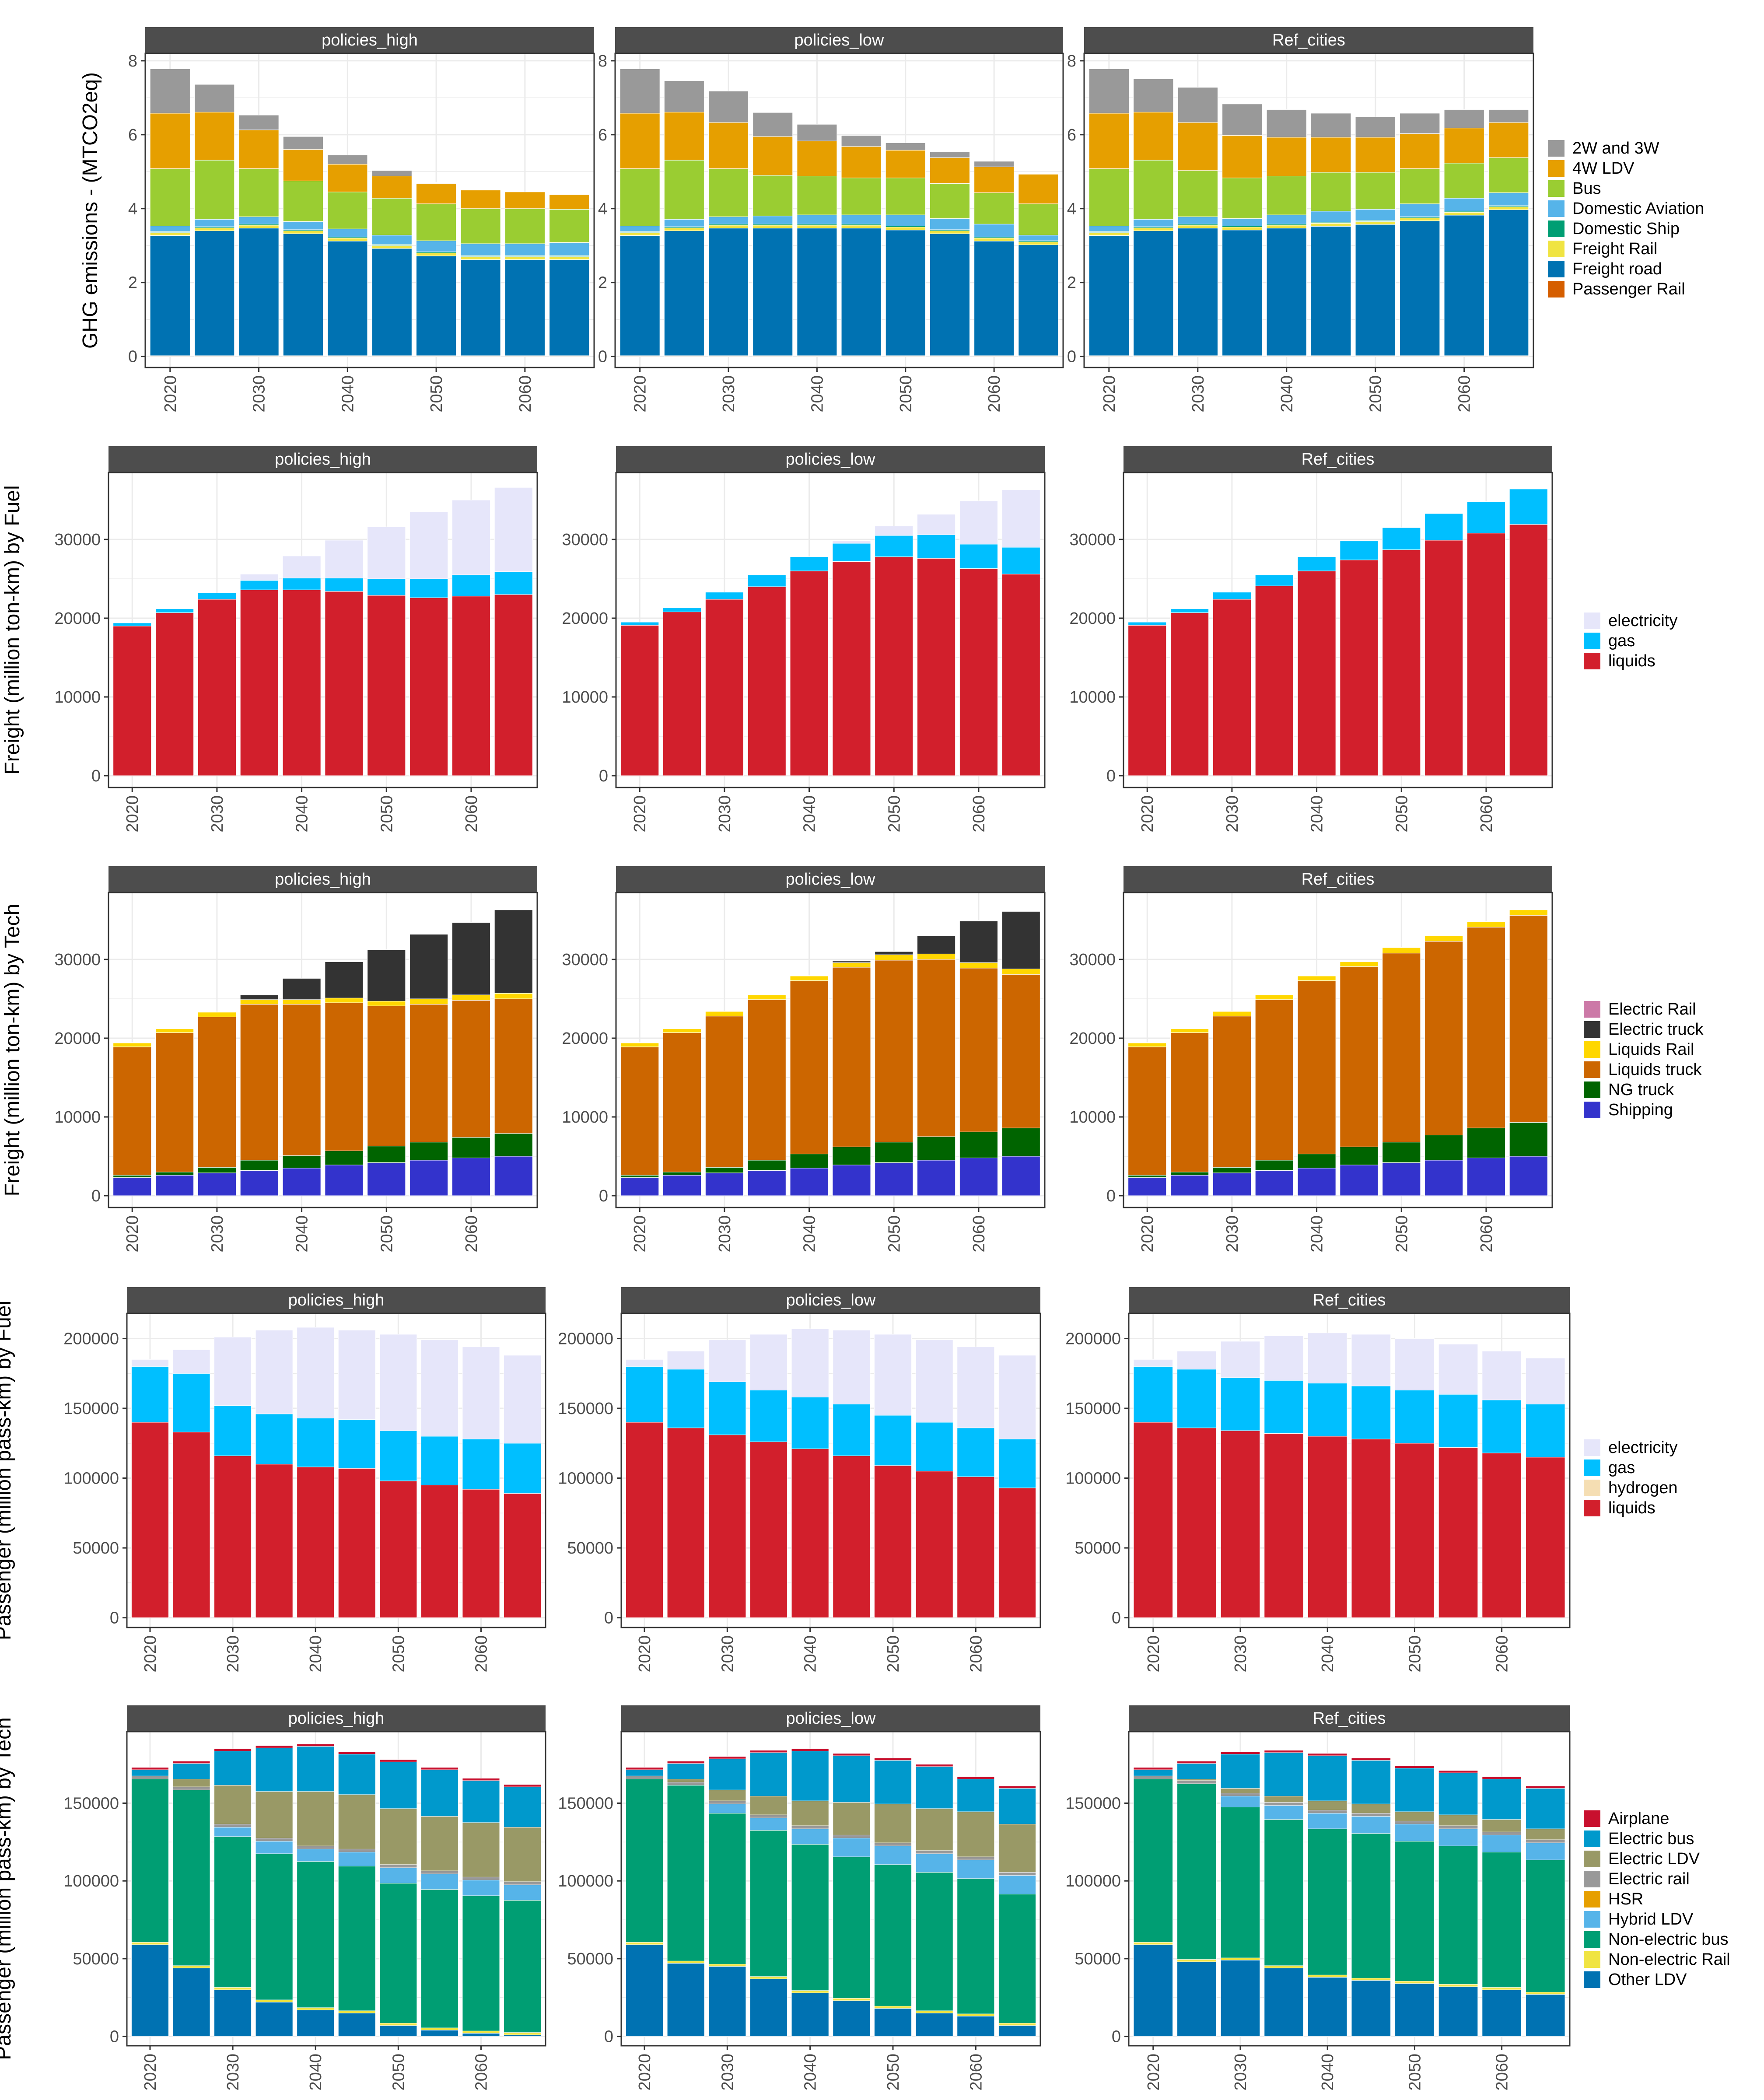  I want to click on y-tick-label: 150000, so click(1093, 1804).